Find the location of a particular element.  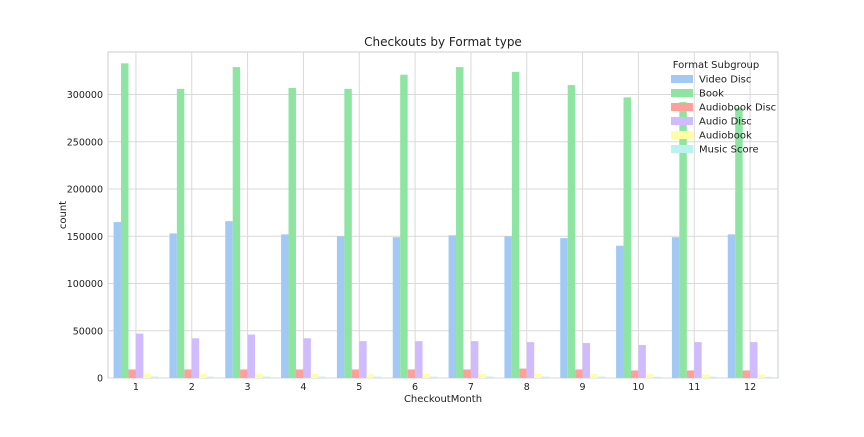

x-tick-label: 9 is located at coordinates (583, 387).